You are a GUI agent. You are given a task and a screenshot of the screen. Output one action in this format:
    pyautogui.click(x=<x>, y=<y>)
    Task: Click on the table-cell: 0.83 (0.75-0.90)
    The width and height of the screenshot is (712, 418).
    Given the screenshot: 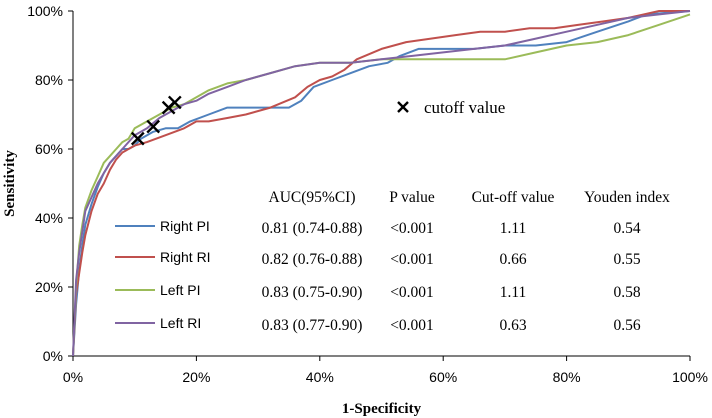 What is the action you would take?
    pyautogui.click(x=312, y=292)
    